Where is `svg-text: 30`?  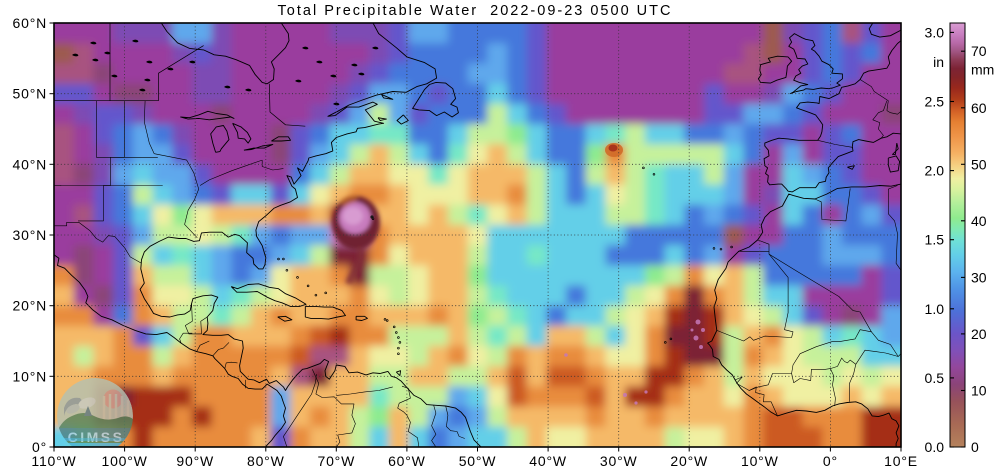
svg-text: 30 is located at coordinates (979, 277).